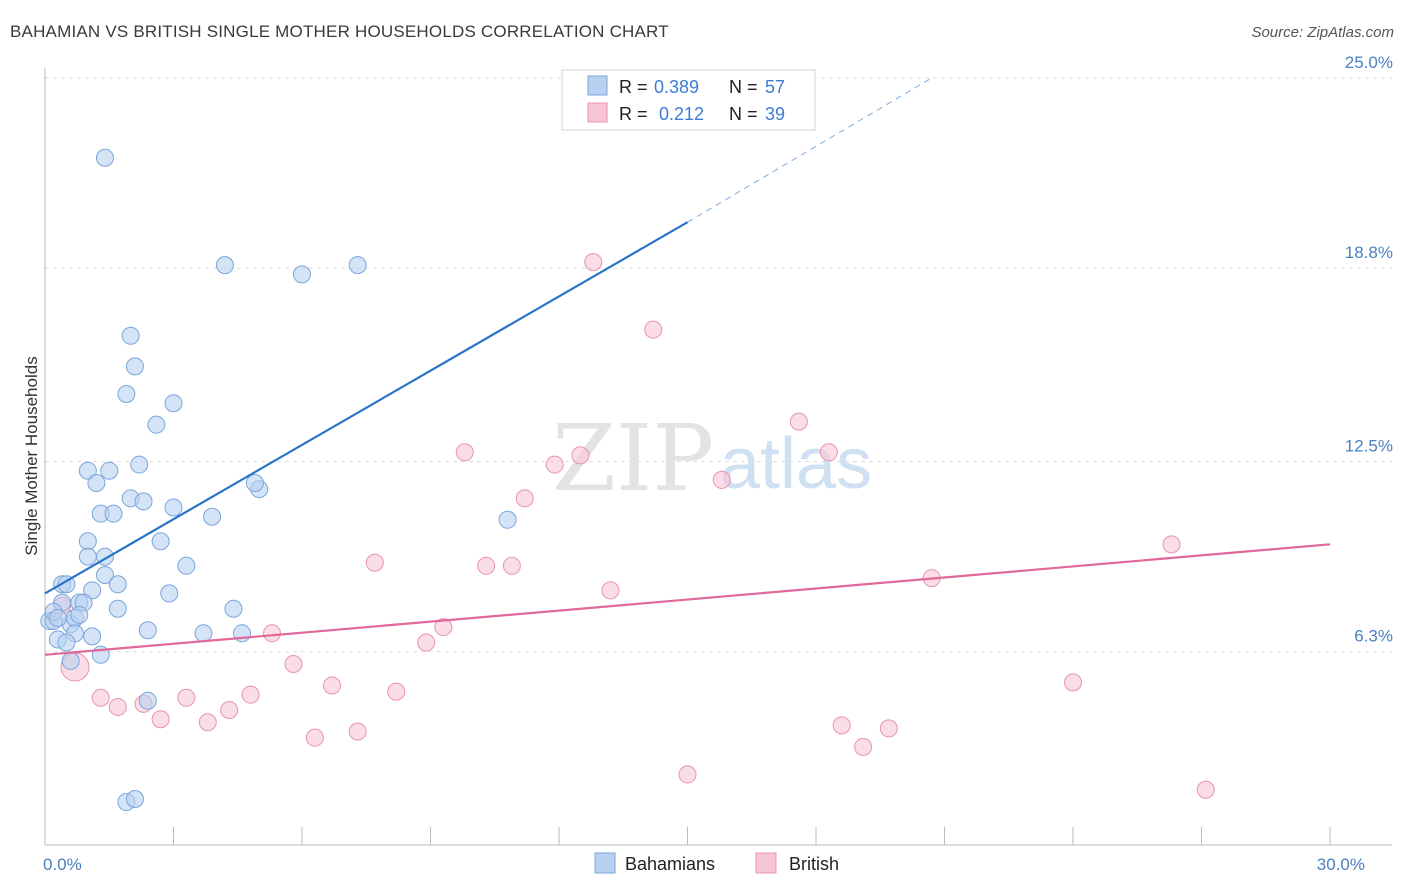 The width and height of the screenshot is (1406, 892). Describe the element at coordinates (633, 114) in the screenshot. I see `legend-r-label-2: R =` at that location.